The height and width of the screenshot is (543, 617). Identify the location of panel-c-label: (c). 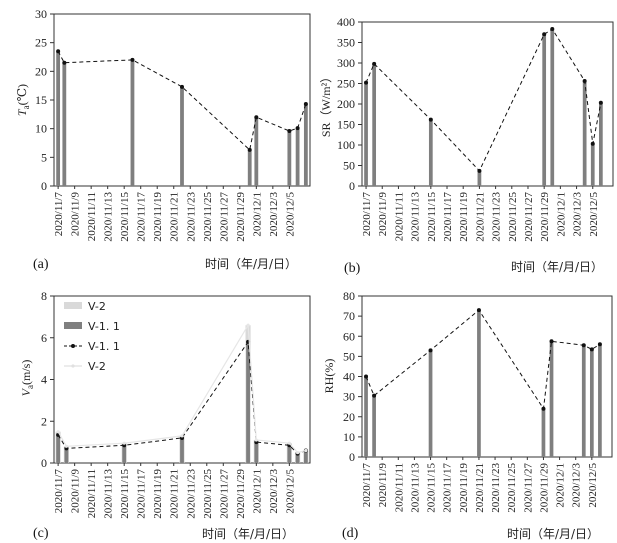
(41, 533).